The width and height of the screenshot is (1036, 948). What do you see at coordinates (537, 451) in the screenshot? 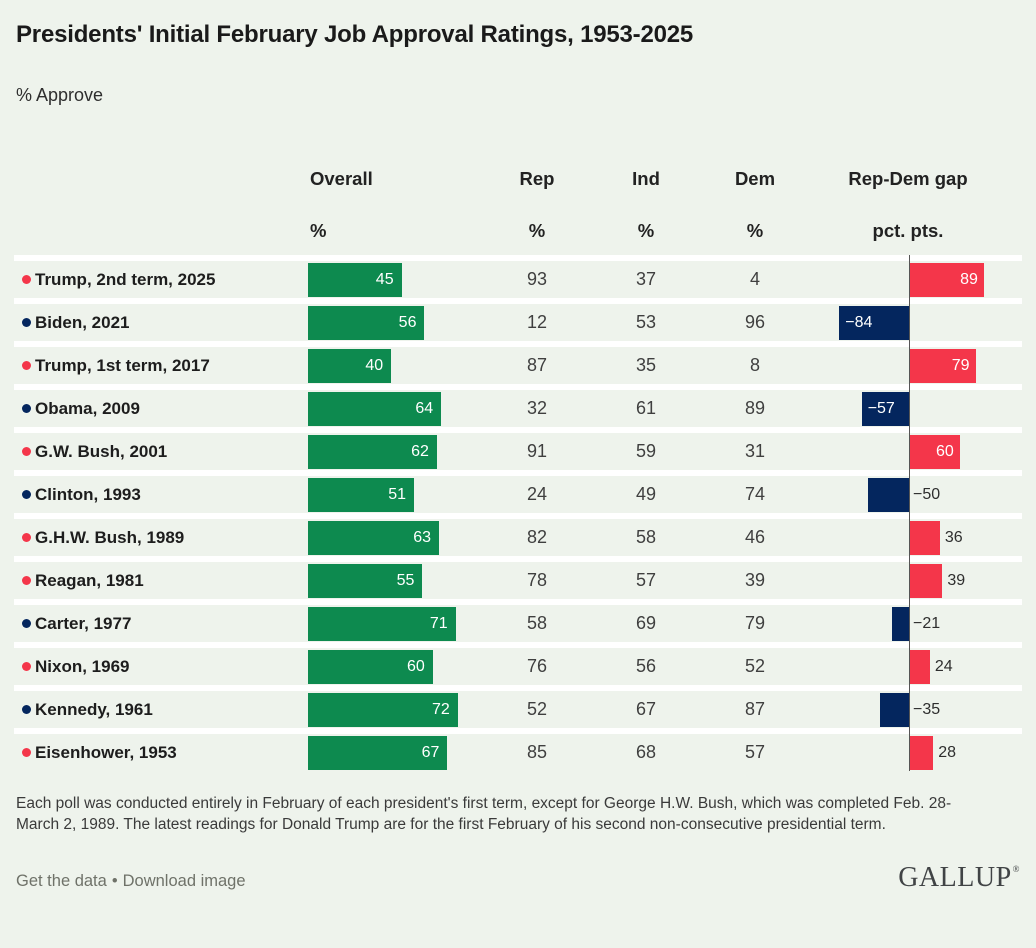
I see `rep-value: 91` at bounding box center [537, 451].